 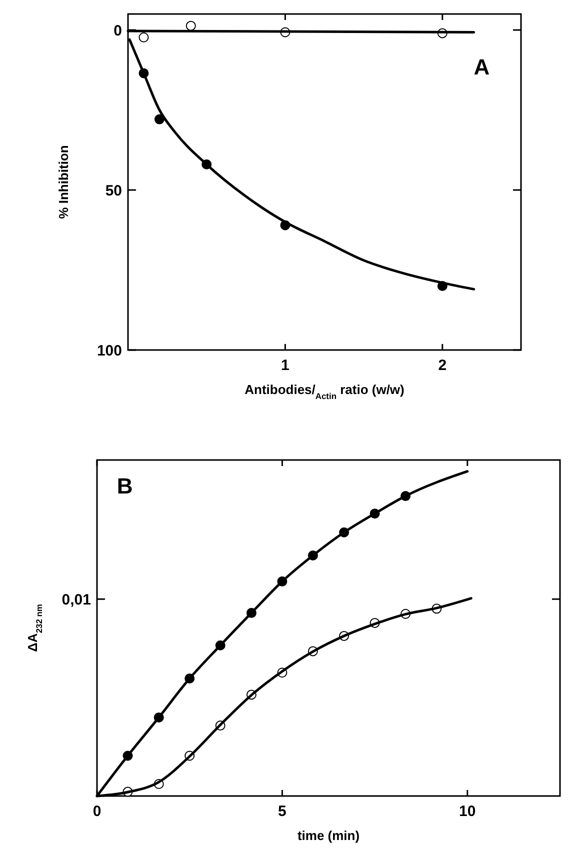 I want to click on x-axis-title: Antibodies/$_{Actin}$ ratio (w/w), so click(x=324, y=391).